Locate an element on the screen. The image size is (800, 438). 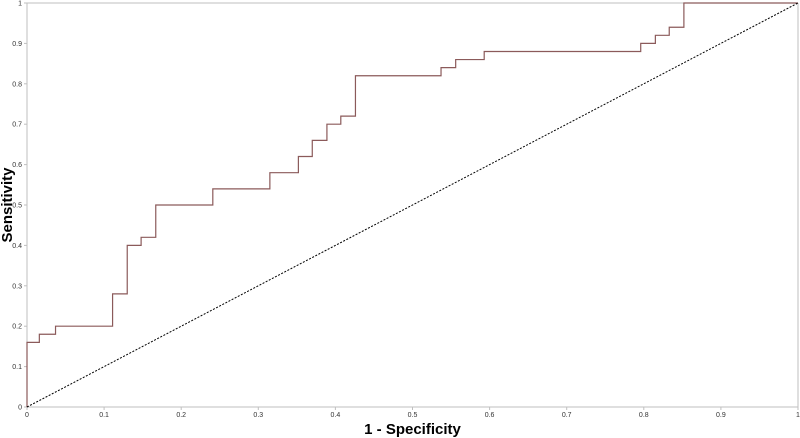
x-axis-ticks: 0 0.1 0.2 0.3 0.4 0.5 0.6 0.7 0.8 0.9 1 is located at coordinates (412, 413).